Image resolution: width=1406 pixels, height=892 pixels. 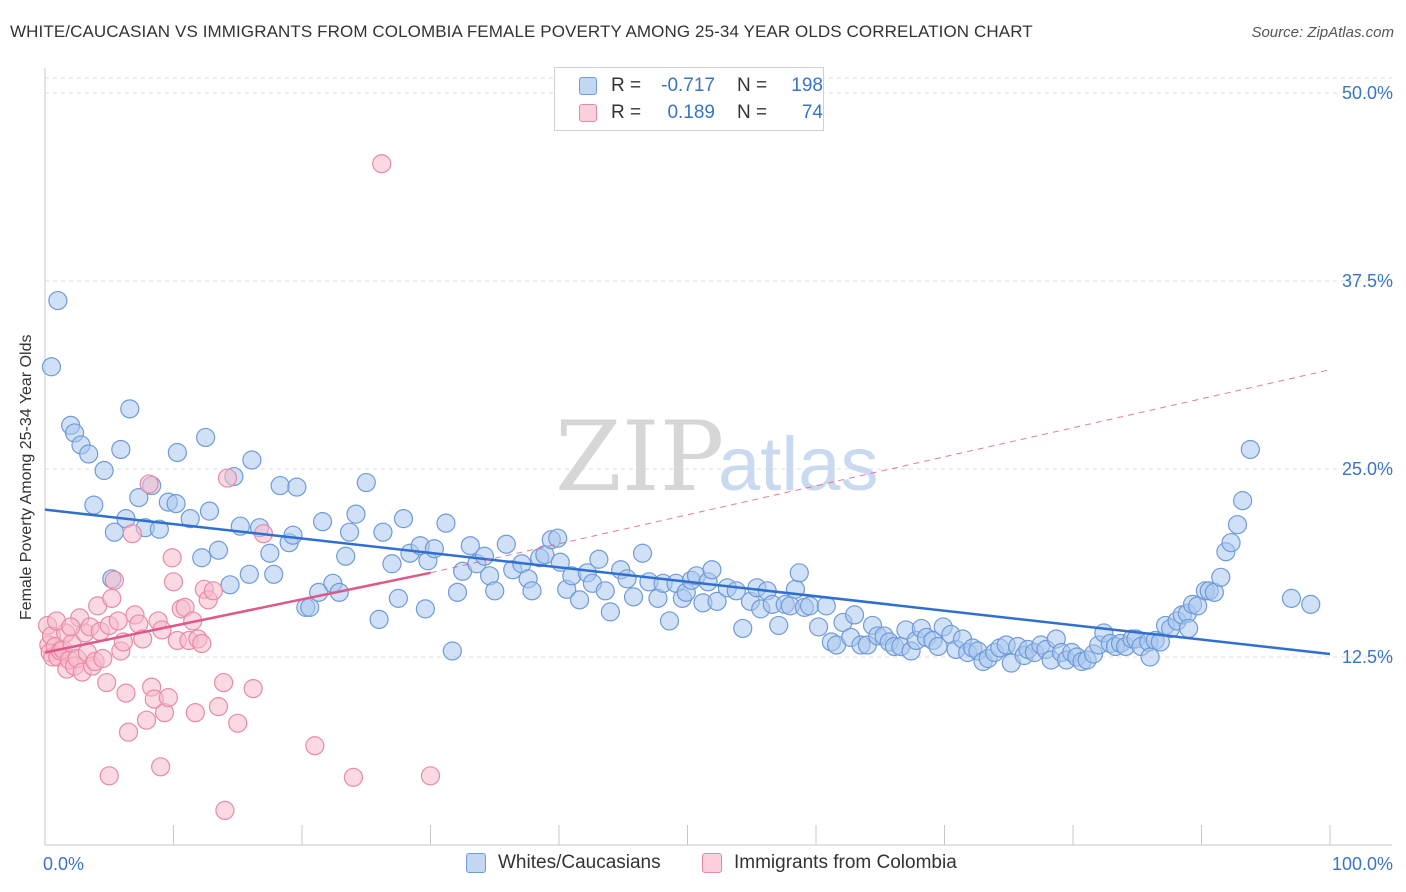 What do you see at coordinates (1367, 469) in the screenshot?
I see `y-tick-label: 25.0%` at bounding box center [1367, 469].